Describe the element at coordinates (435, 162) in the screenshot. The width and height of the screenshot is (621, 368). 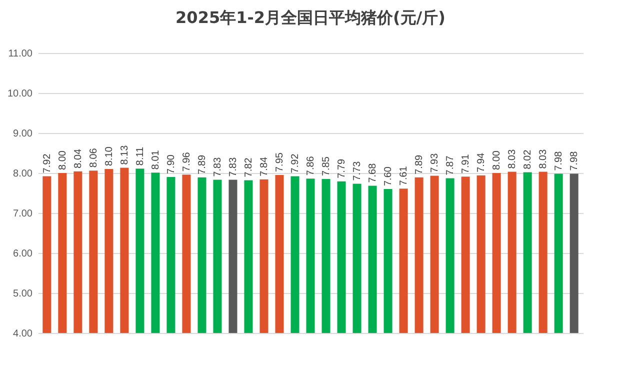
I see `data-label: 7.93` at that location.